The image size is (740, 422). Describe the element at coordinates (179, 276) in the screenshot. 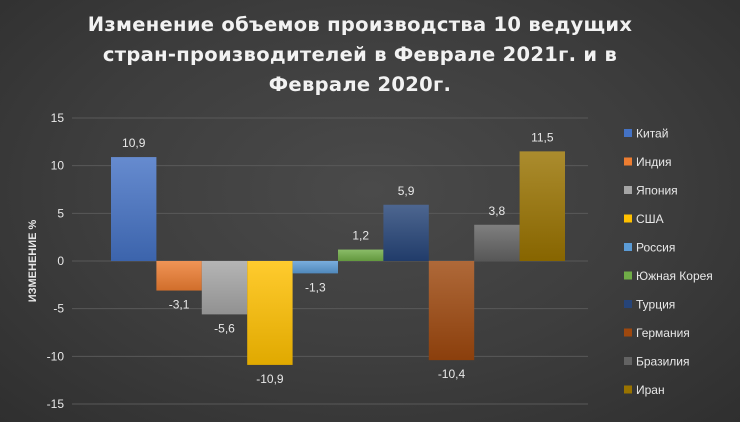

I see `bar-Индия` at that location.